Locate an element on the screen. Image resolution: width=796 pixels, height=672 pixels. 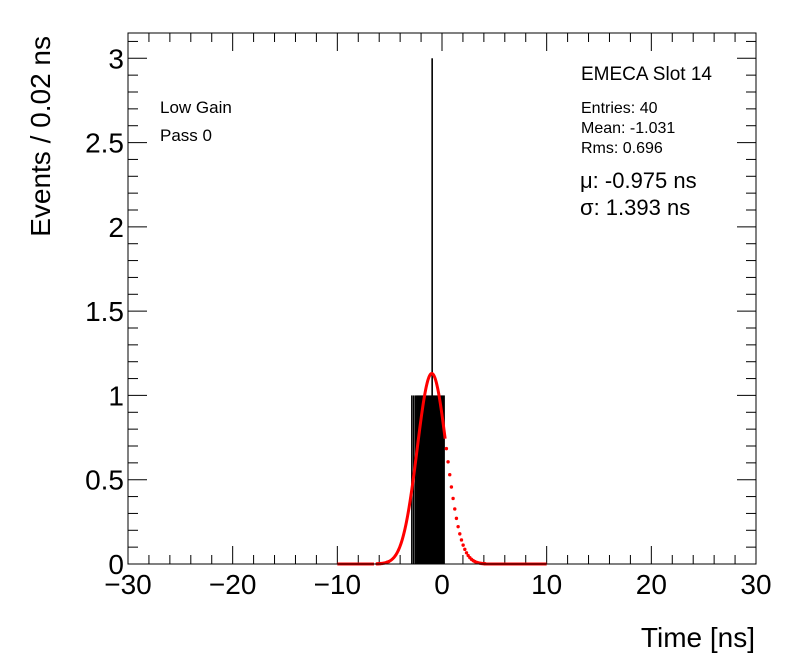
y-tick-labels: 0 0.5 1 1.5 2 2.5 3 is located at coordinates (104, 311).